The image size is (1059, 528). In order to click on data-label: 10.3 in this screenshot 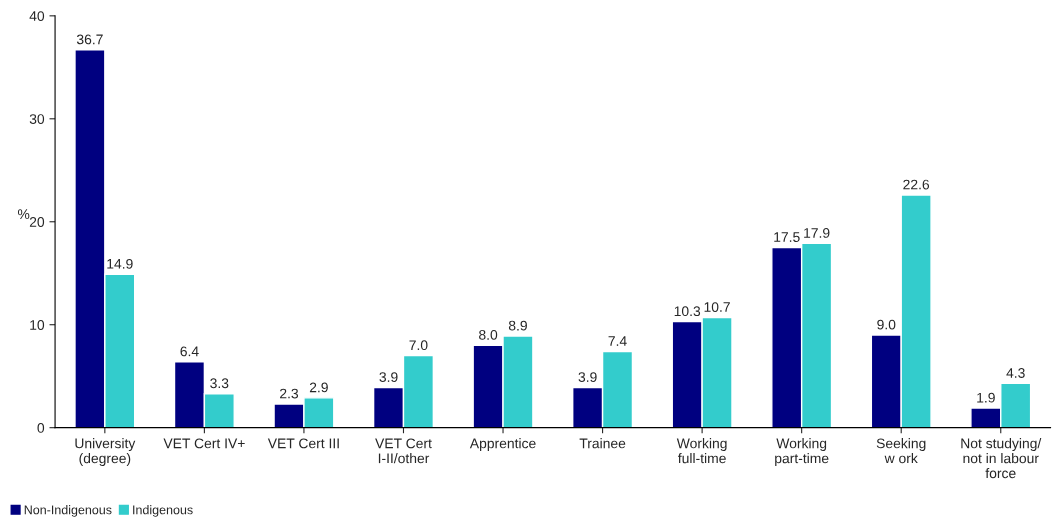, I will do `click(687, 311)`.